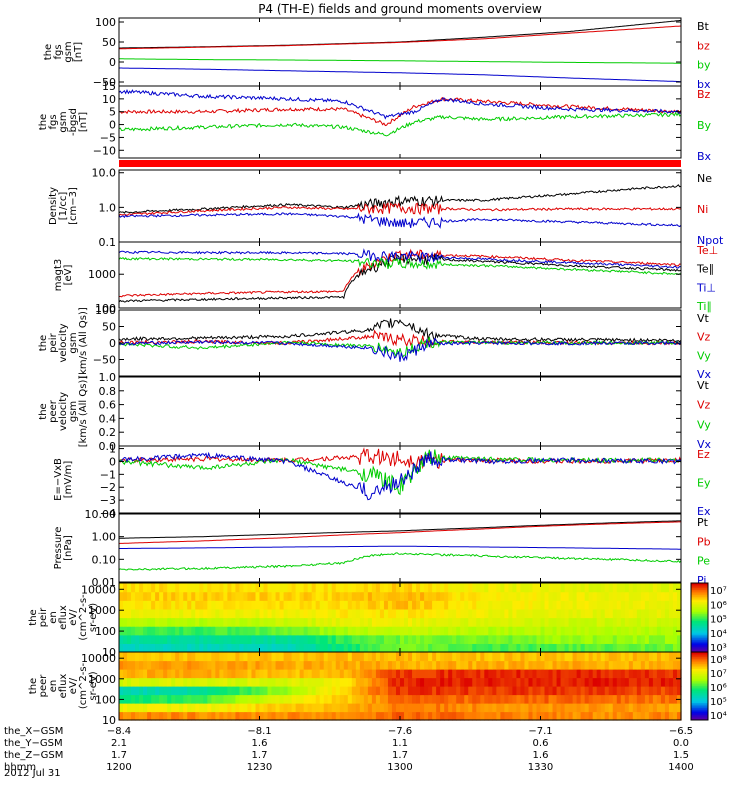  Describe the element at coordinates (83, 617) in the screenshot. I see `y-axis-label-line: (cm^2-s-` at that location.